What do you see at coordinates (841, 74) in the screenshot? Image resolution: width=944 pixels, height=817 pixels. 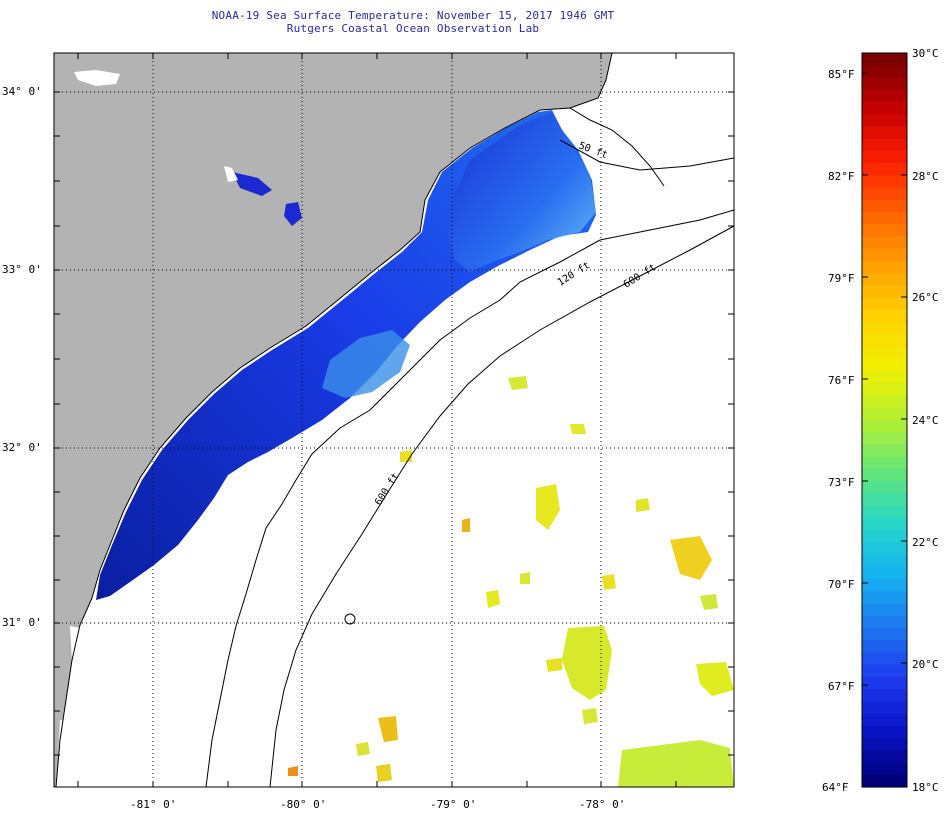 I see `cbar-f-85: 85°F` at bounding box center [841, 74].